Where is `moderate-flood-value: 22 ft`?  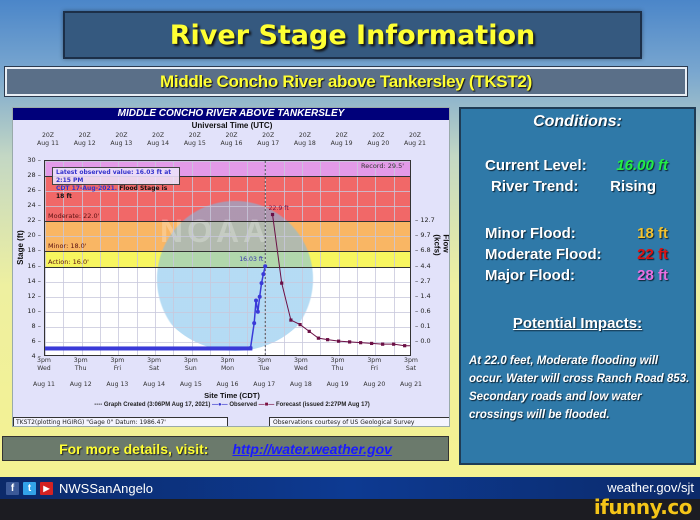
moderate-flood-value: 22 ft is located at coordinates (652, 254).